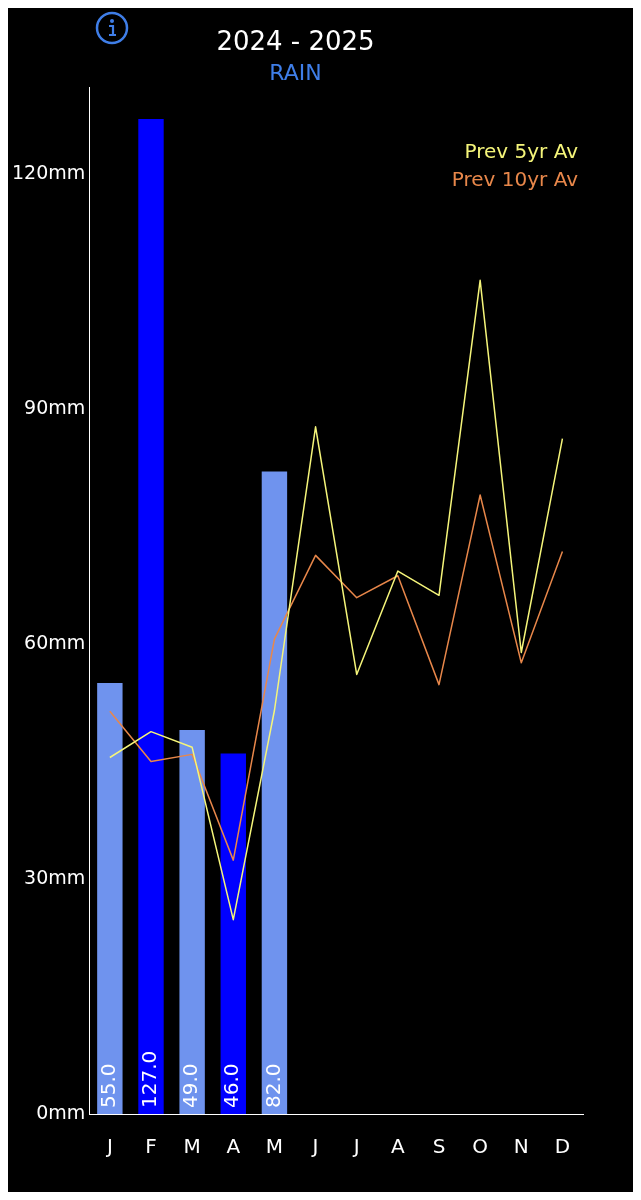 This screenshot has height=1200, width=641. Describe the element at coordinates (151, 1146) in the screenshot. I see `x-tick-label: F` at that location.